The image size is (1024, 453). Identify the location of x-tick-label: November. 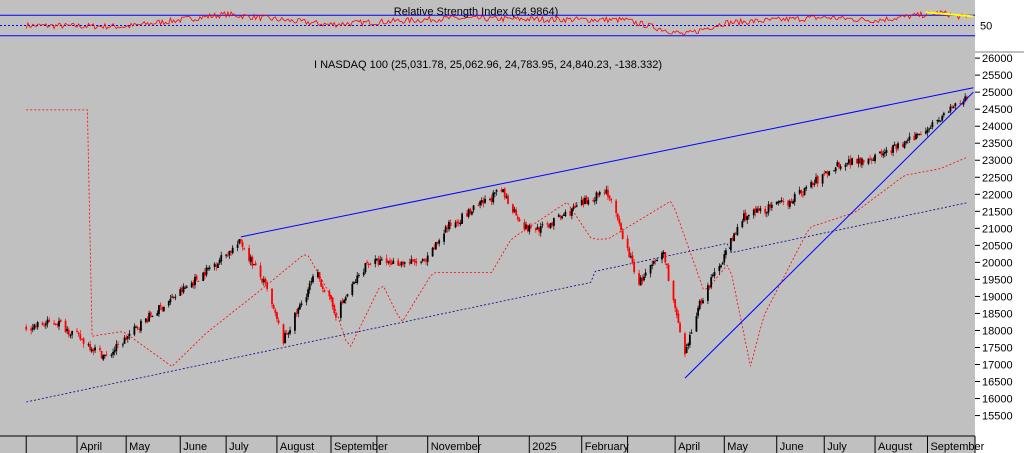
(456, 447).